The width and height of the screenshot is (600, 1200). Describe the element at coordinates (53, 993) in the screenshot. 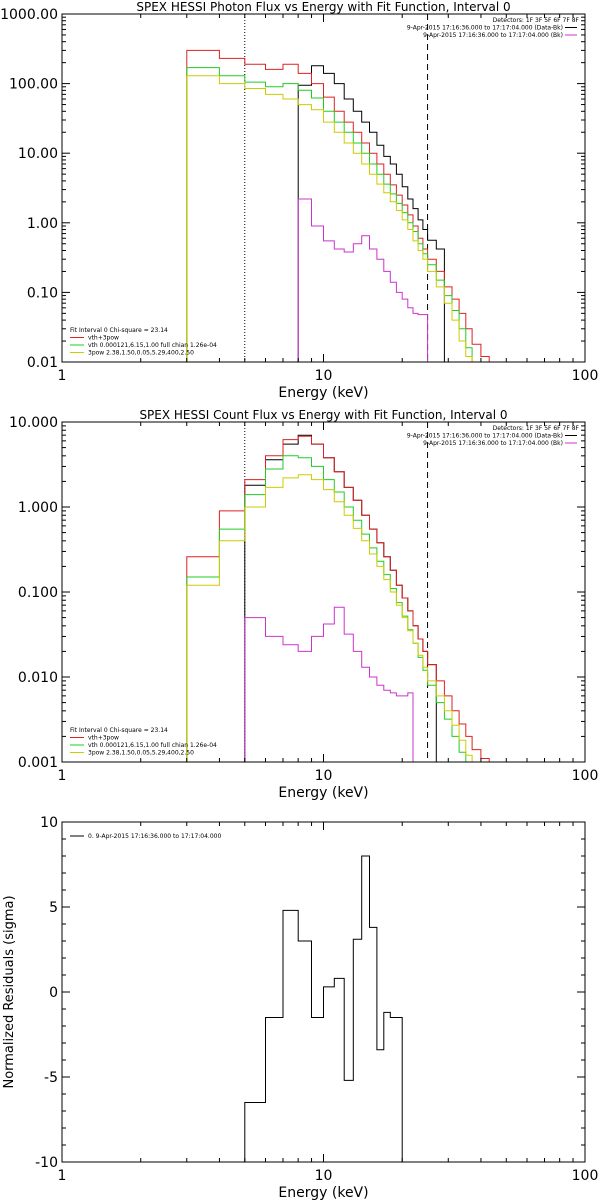

I see `y-tick-label: 0` at that location.